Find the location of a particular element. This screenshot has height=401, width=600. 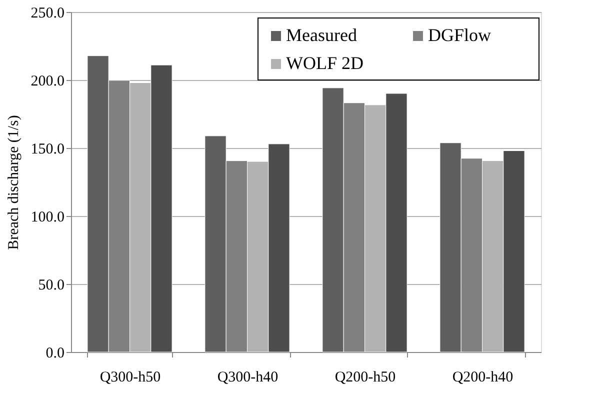

legend-label: WOLF 2D is located at coordinates (325, 63).